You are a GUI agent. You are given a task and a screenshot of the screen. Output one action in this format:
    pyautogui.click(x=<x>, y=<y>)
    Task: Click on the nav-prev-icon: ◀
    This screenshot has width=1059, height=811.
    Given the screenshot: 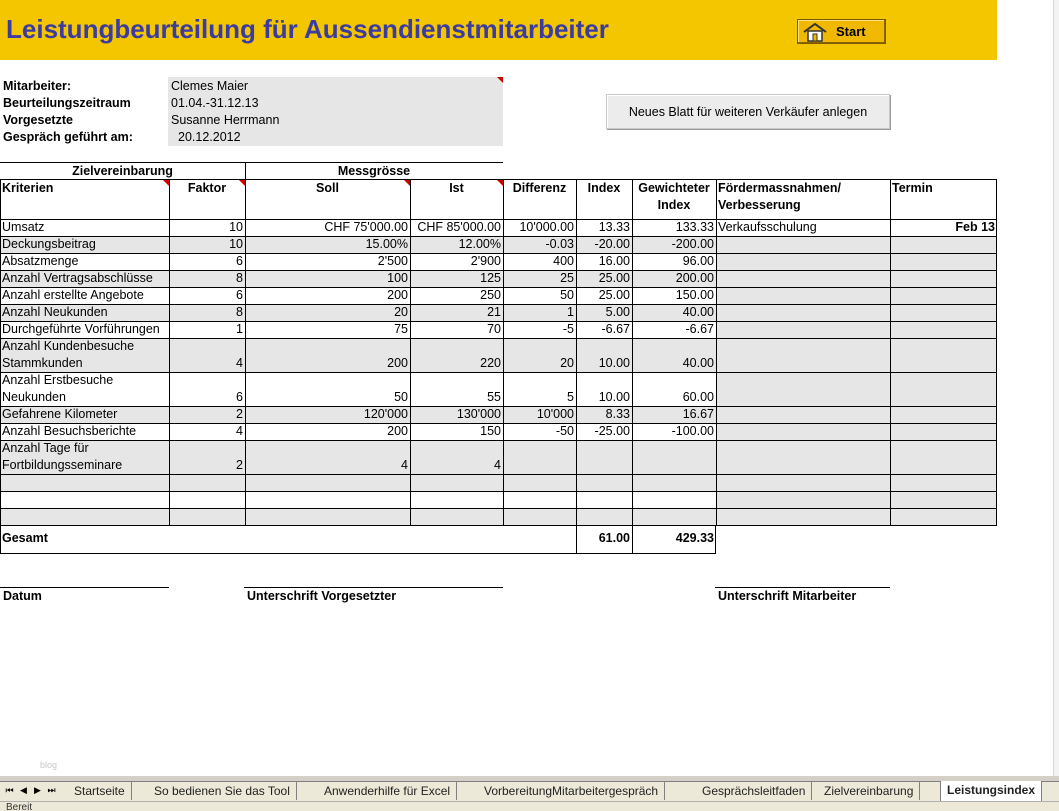 What is the action you would take?
    pyautogui.click(x=23, y=790)
    